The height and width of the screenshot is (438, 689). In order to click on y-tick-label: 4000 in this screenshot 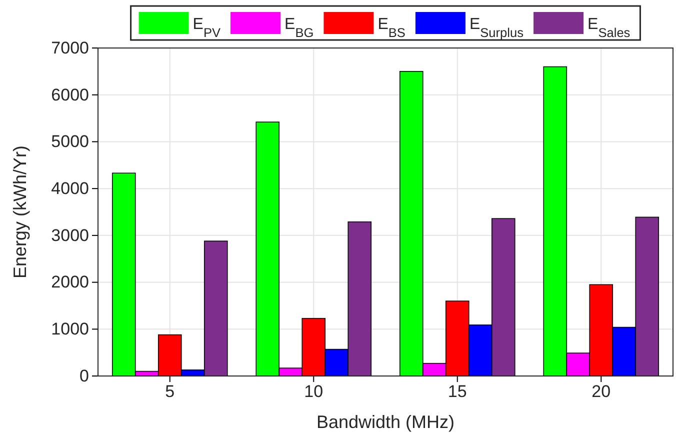, I will do `click(70, 188)`.